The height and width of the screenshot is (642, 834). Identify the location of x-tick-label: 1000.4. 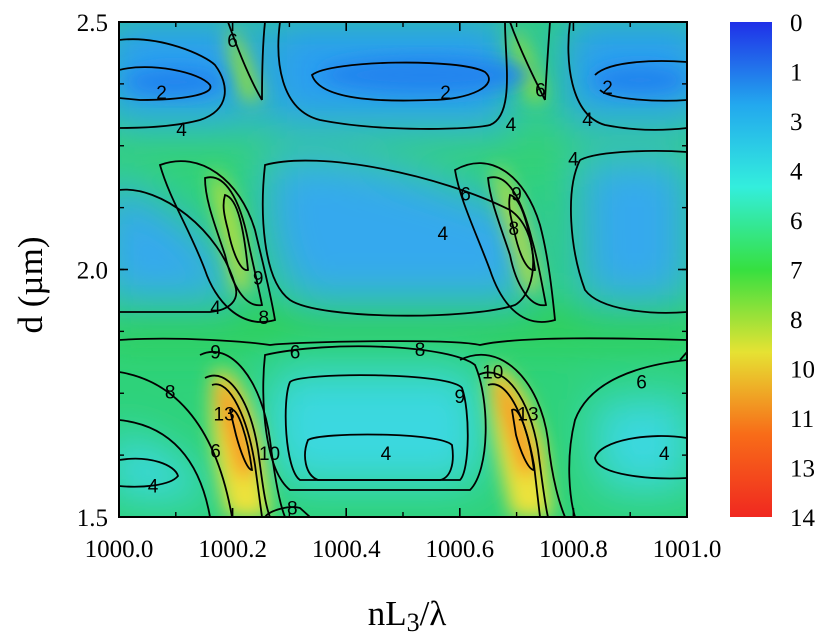
(346, 549).